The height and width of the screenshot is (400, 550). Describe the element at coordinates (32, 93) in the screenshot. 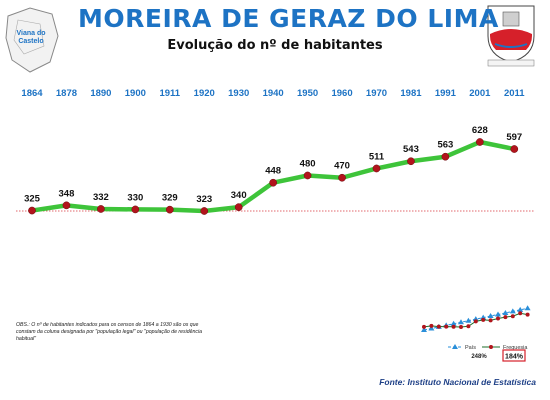

I see `year-tick-label: 1864` at that location.